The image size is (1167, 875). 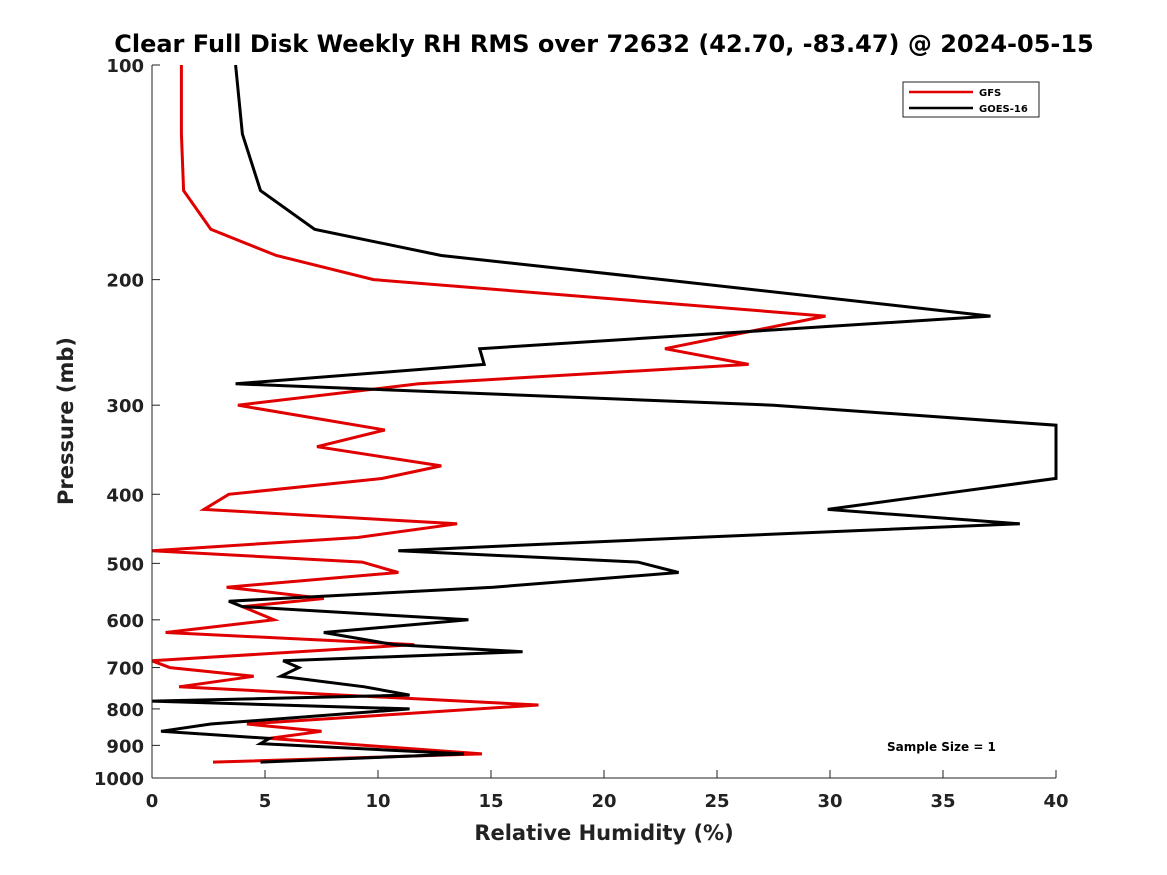 What do you see at coordinates (125, 746) in the screenshot?
I see `y-tick-label: 900` at bounding box center [125, 746].